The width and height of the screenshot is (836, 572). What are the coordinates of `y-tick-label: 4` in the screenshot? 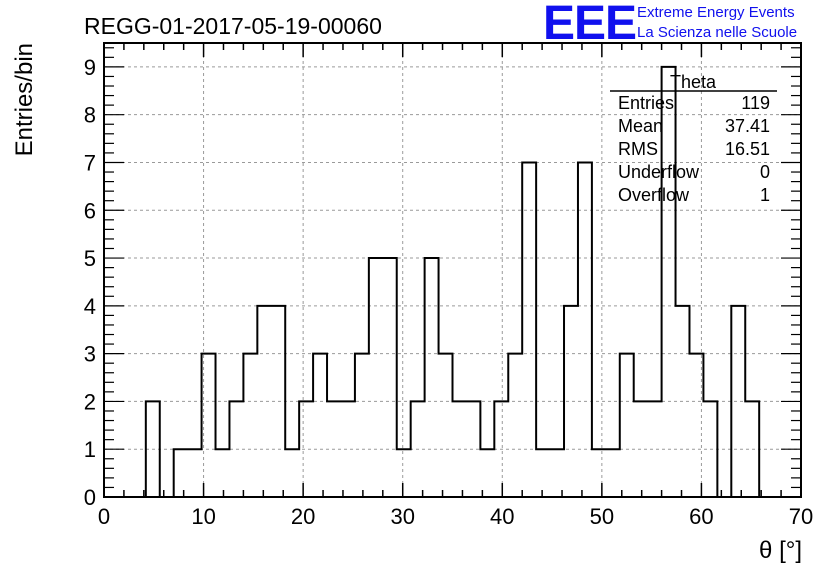 It's located at (90, 306).